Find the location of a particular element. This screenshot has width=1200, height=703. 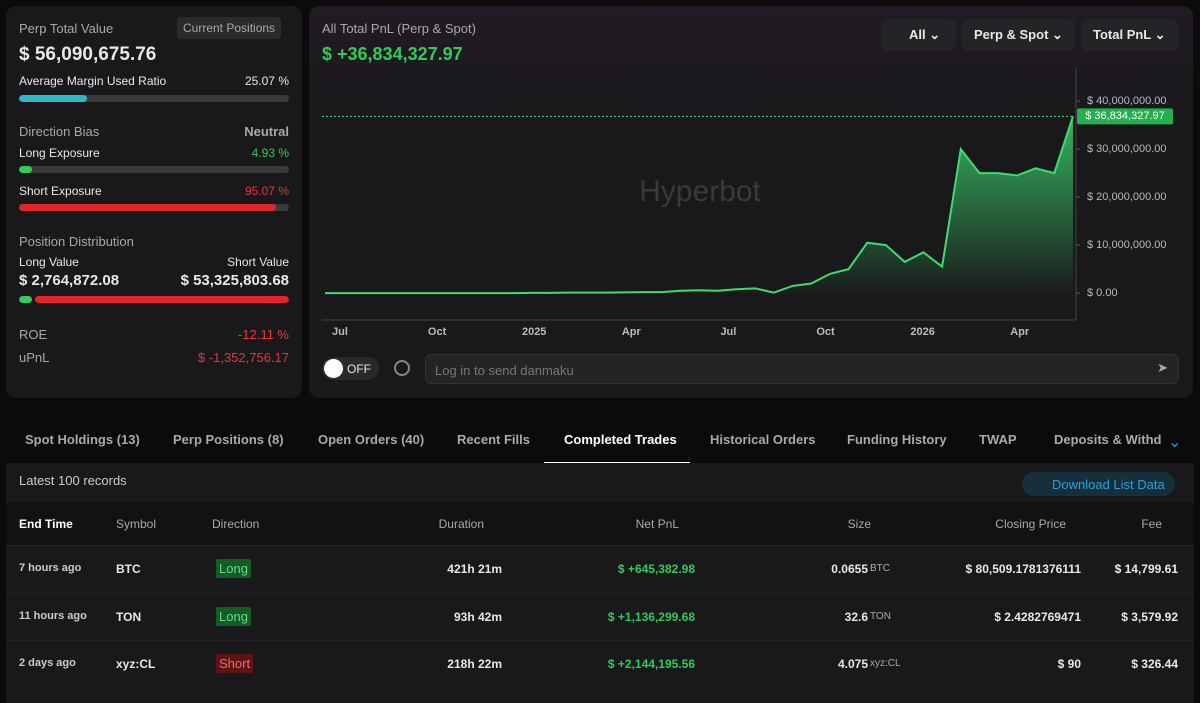

label: Position Distribution is located at coordinates (76, 241).